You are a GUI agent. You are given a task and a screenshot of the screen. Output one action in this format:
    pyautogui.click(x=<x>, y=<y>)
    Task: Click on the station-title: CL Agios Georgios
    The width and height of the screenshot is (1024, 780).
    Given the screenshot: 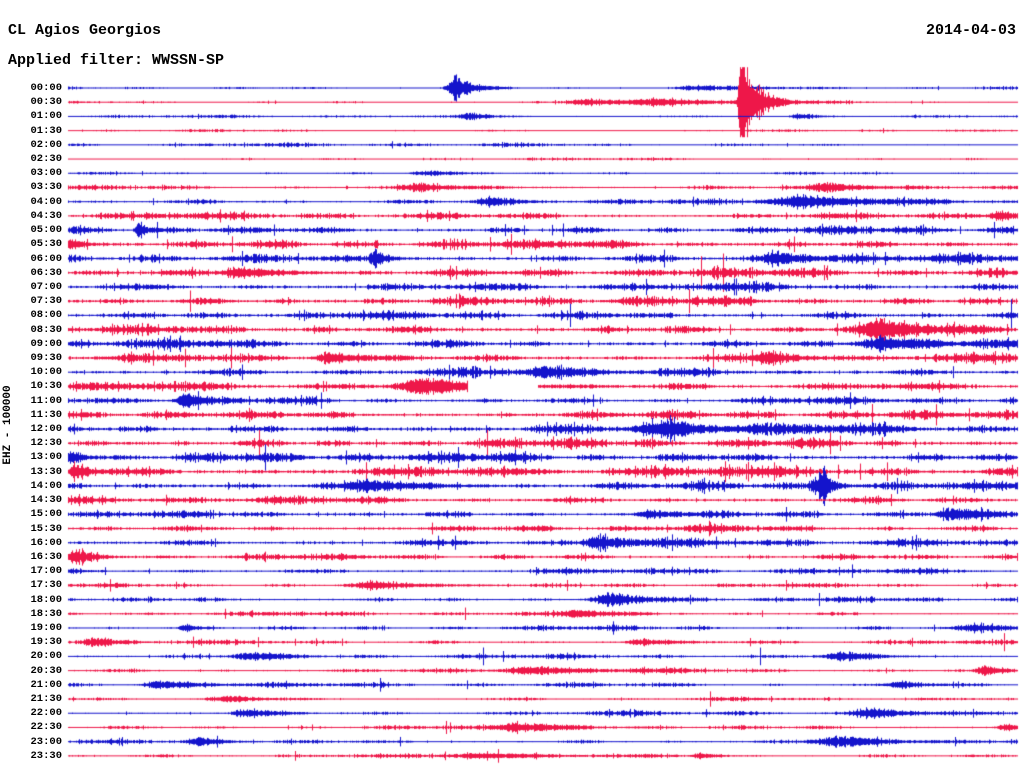 What is the action you would take?
    pyautogui.click(x=85, y=30)
    